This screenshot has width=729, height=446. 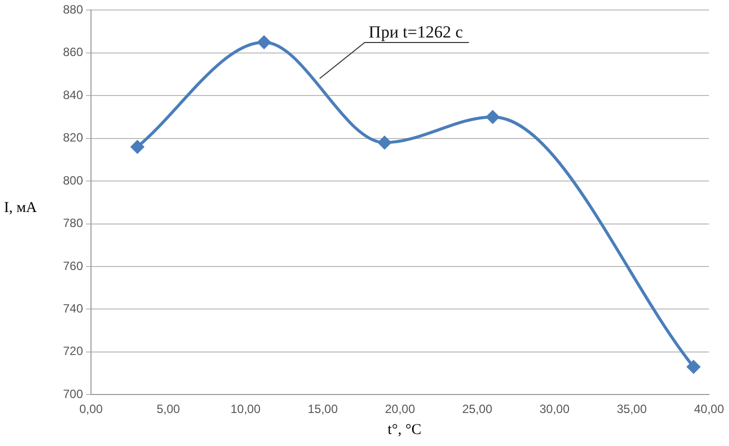 I want to click on y-tick-label: 880, so click(x=73, y=9).